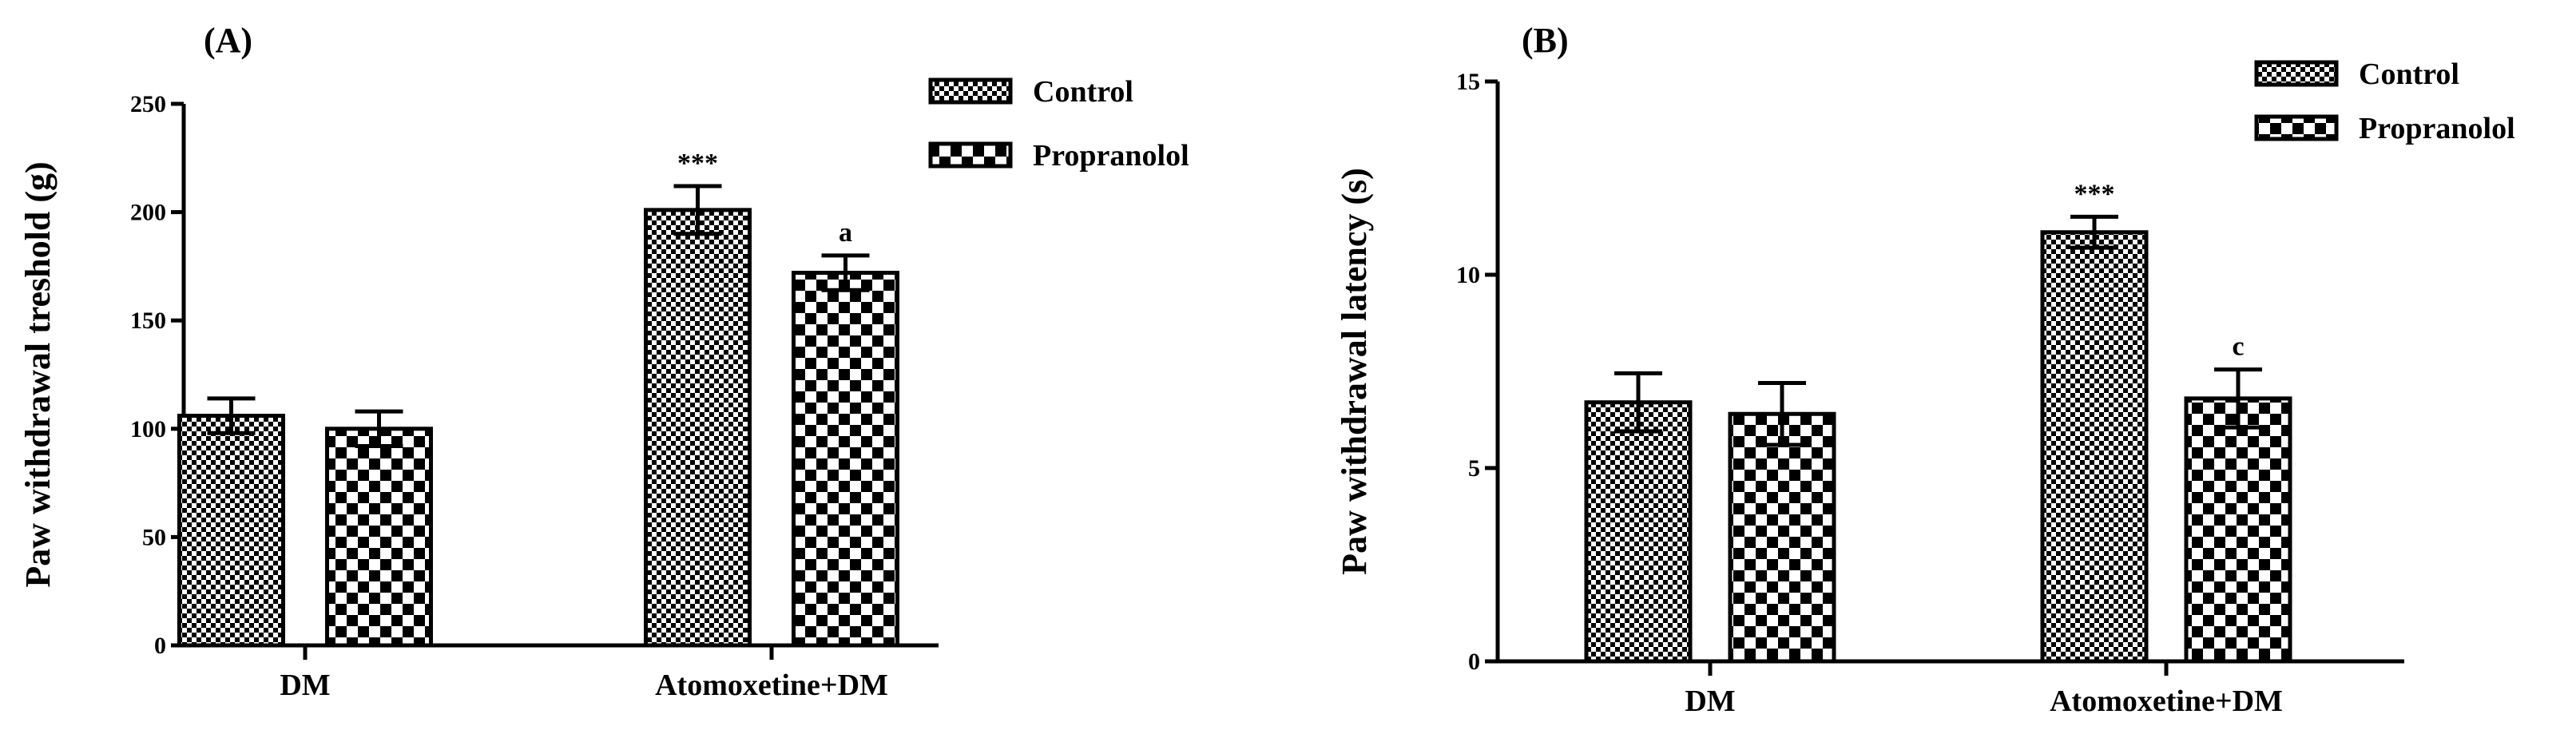  I want to click on panel-label: (B), so click(1545, 40).